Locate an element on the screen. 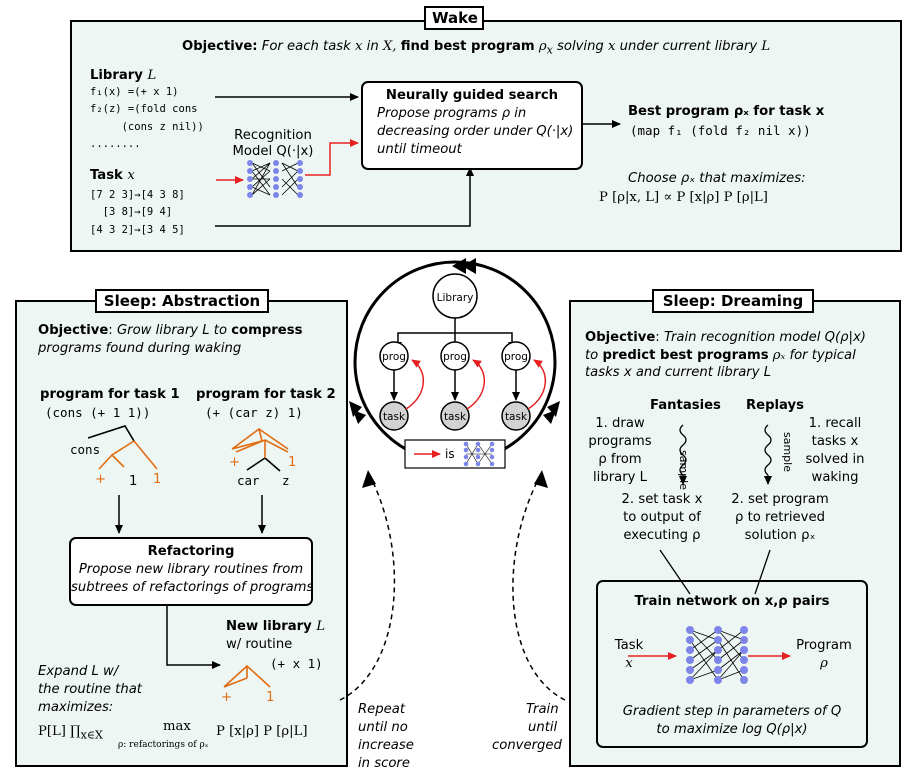 The image size is (908, 777). center-task-node-3: task is located at coordinates (516, 417).